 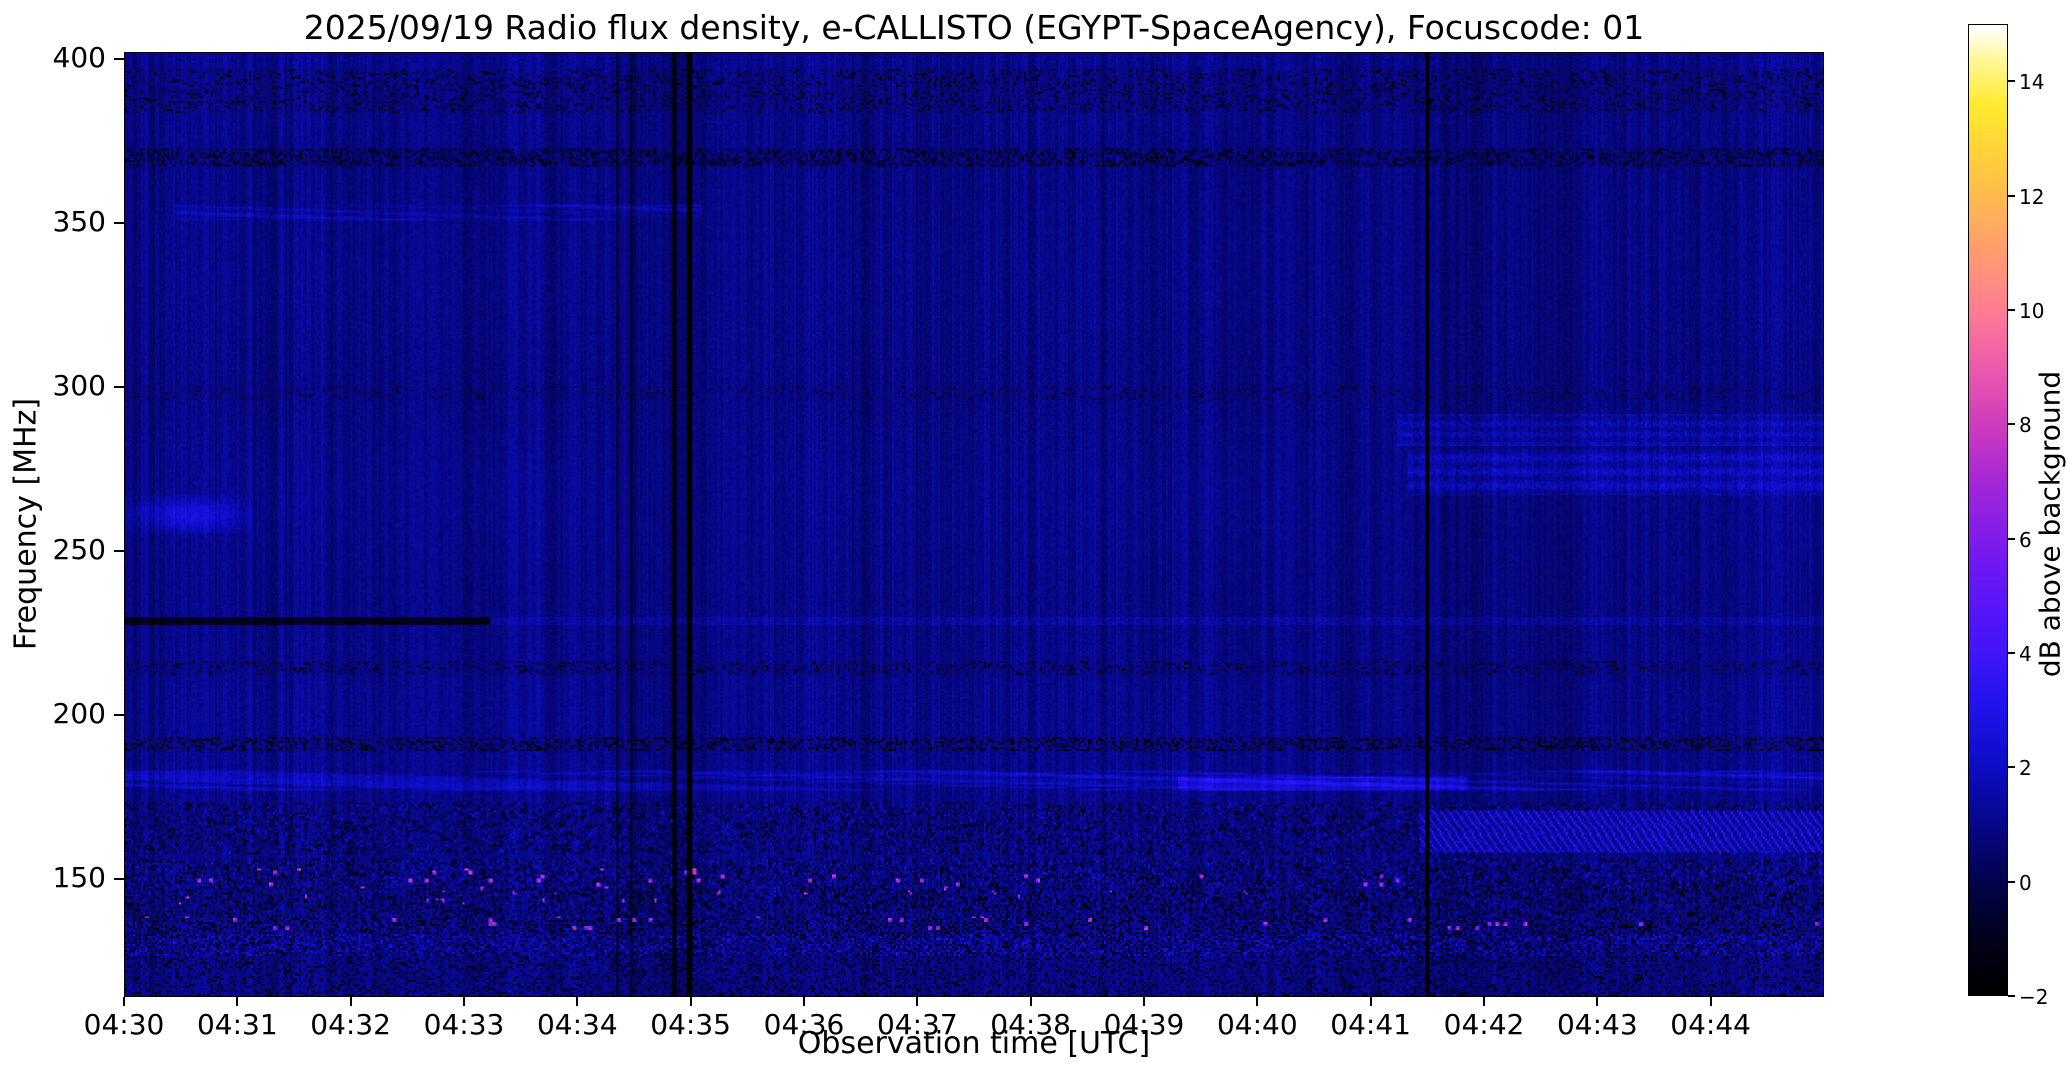 I want to click on colorbar, so click(x=1988, y=510).